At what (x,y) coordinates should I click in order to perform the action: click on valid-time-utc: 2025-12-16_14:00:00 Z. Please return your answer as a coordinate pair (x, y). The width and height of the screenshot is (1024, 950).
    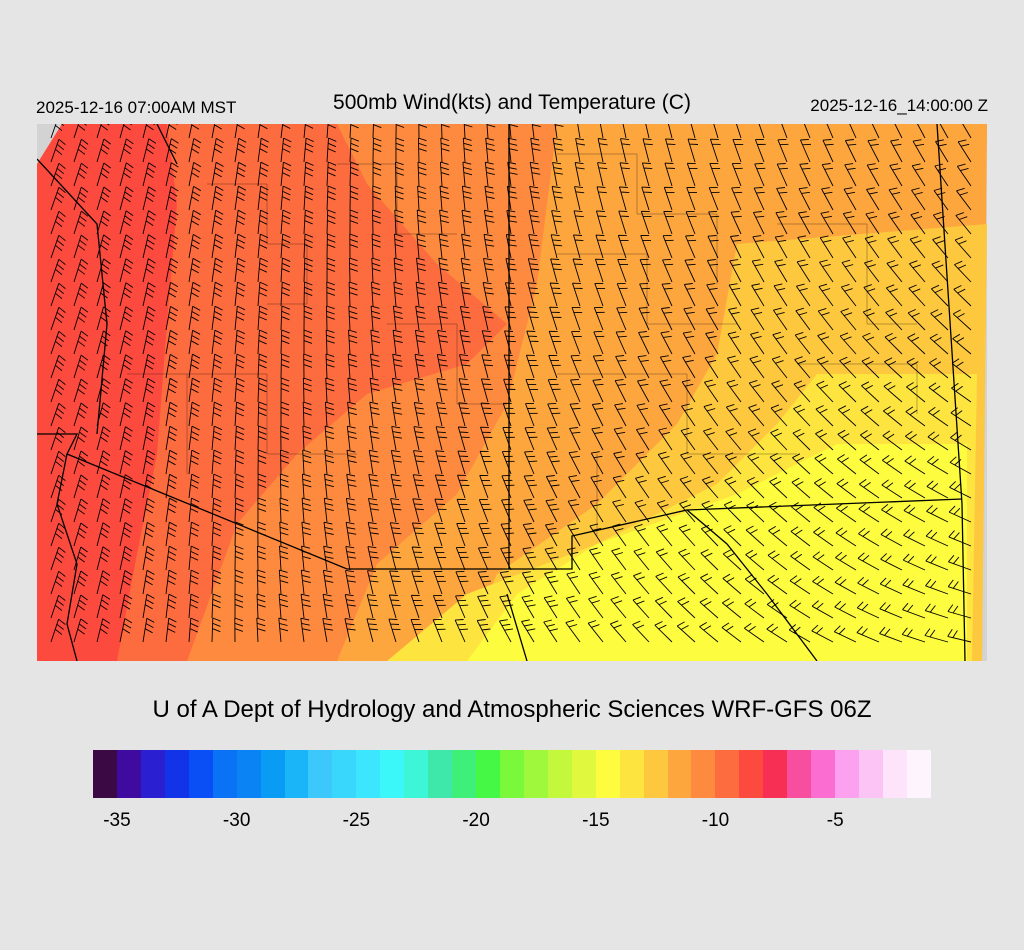
    Looking at the image, I should click on (899, 105).